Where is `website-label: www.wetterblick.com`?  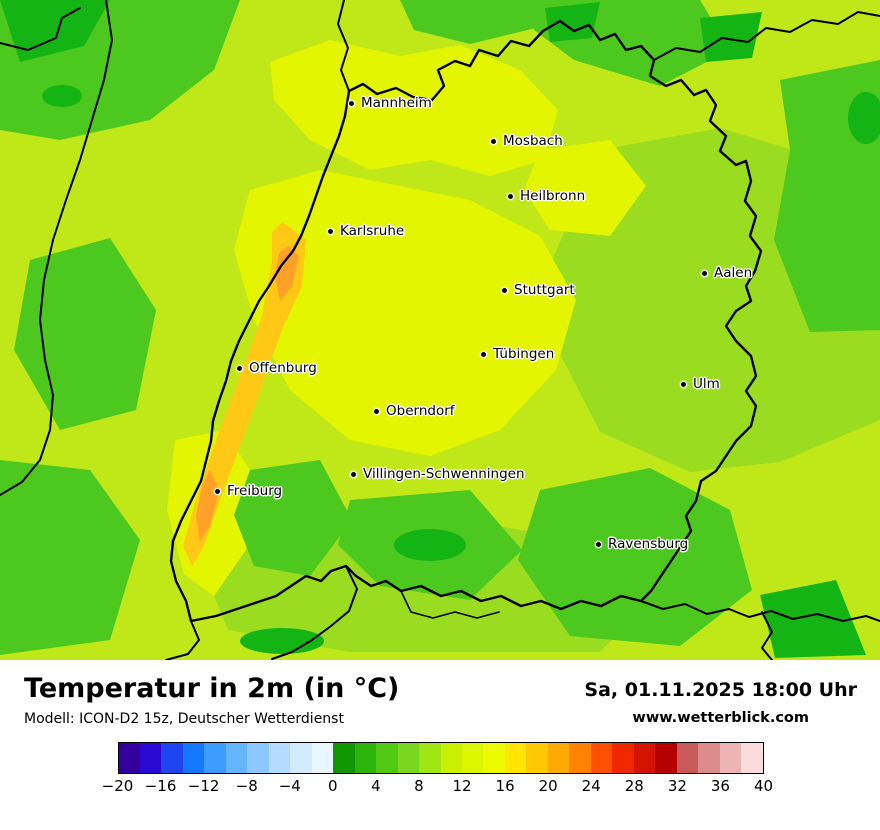
website-label: www.wetterblick.com is located at coordinates (720, 718).